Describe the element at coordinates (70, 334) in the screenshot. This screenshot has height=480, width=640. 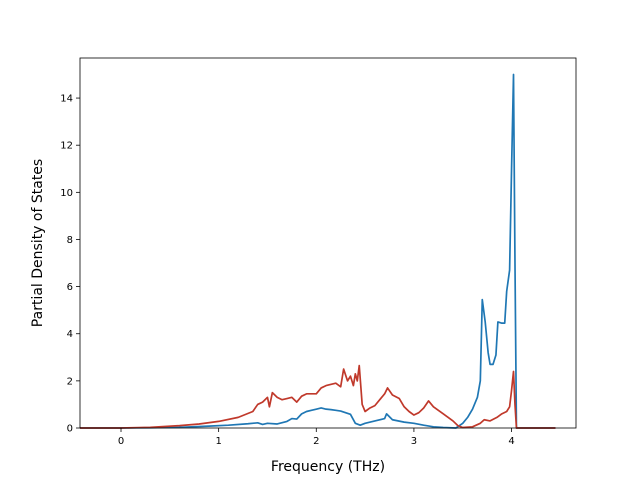
I see `y-tick-label: 4` at that location.